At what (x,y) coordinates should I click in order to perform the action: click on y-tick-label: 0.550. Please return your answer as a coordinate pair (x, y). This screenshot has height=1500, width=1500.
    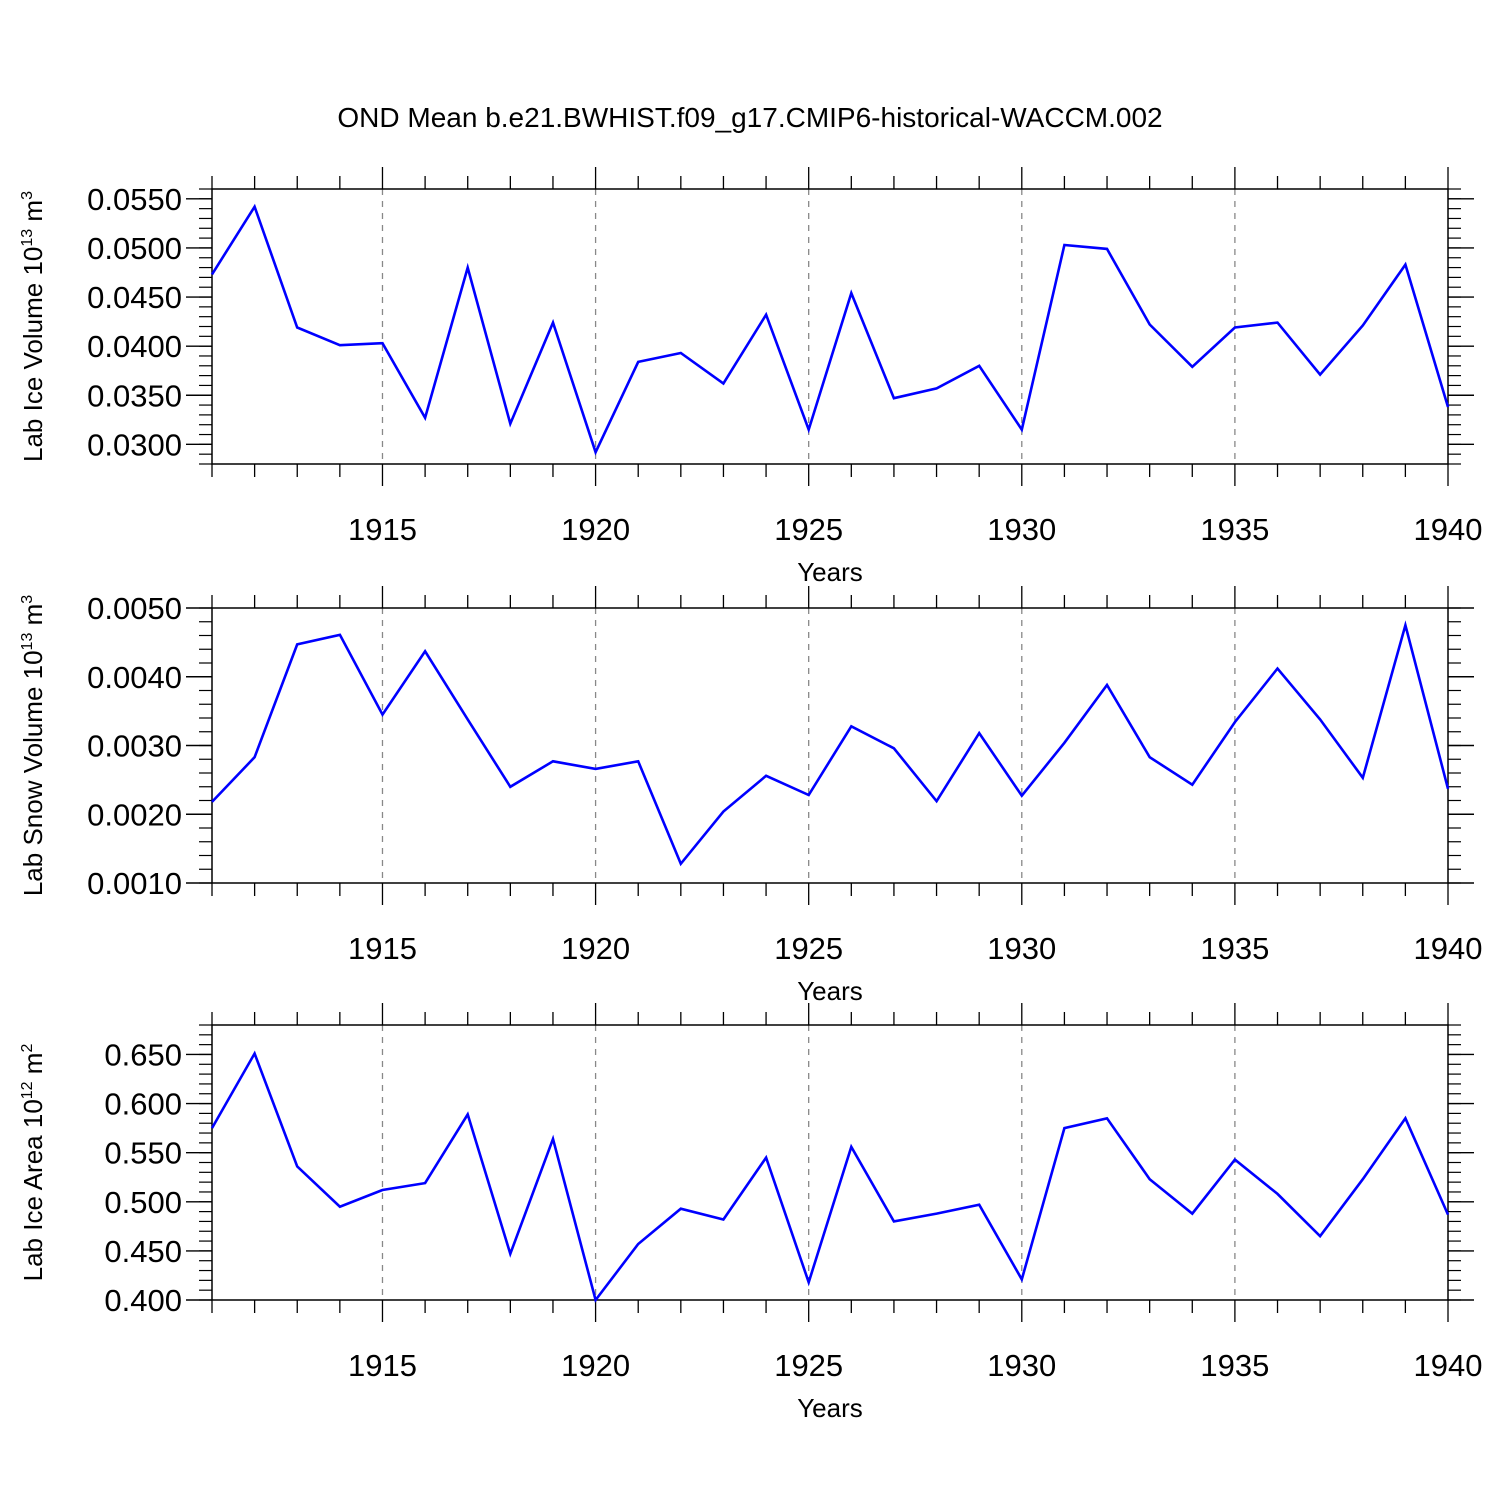
    Looking at the image, I should click on (143, 1153).